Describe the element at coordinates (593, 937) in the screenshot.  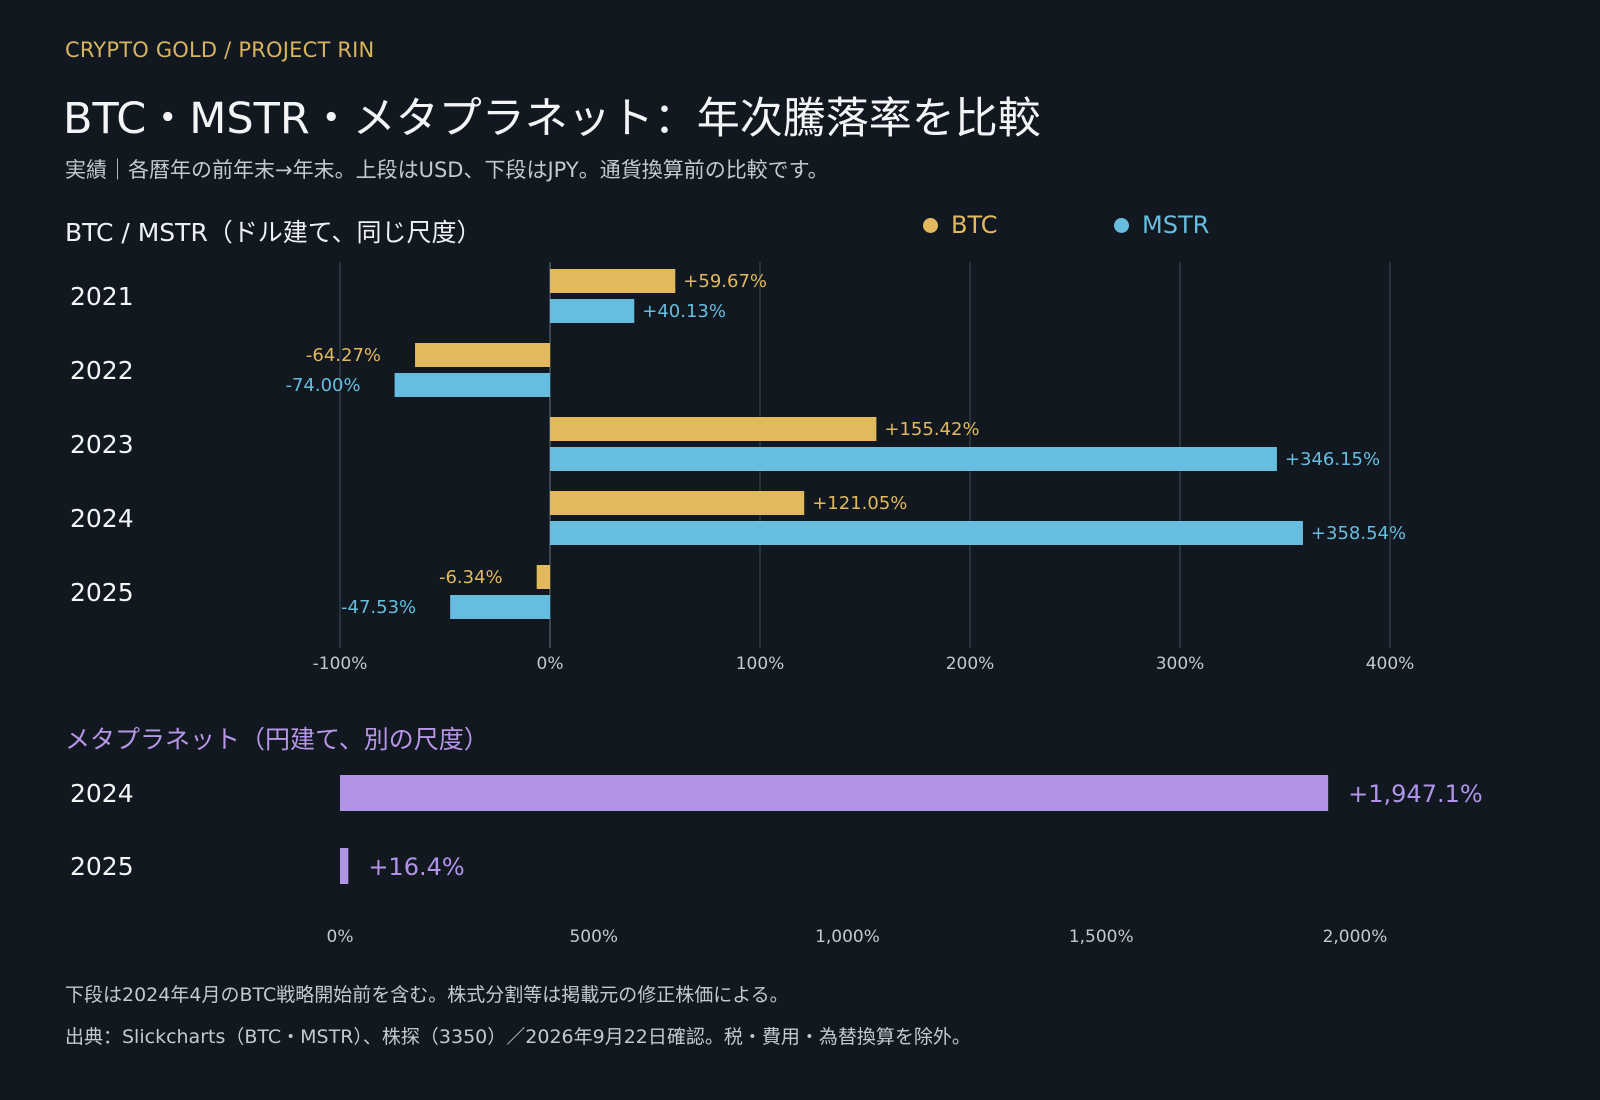
I see `x-tick-label: 500%` at that location.